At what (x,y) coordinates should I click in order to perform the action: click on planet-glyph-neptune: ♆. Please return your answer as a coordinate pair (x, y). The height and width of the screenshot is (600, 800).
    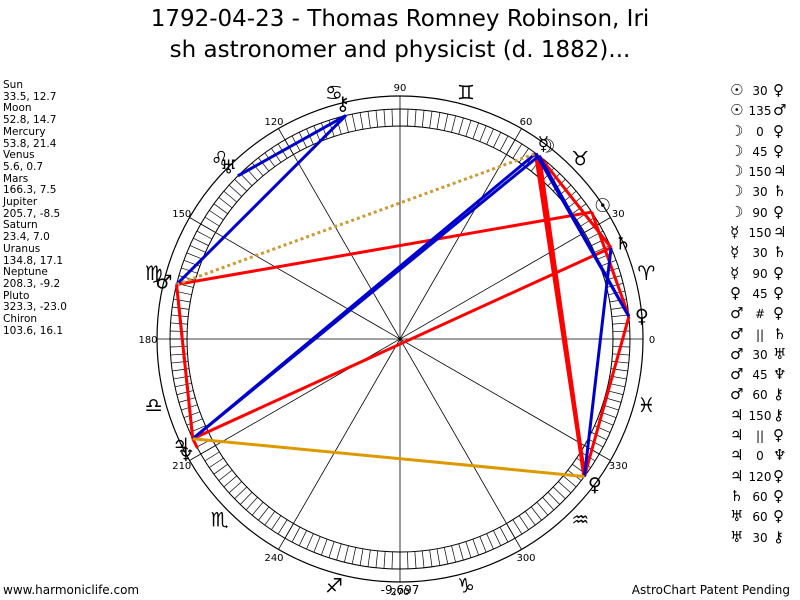
    Looking at the image, I should click on (186, 455).